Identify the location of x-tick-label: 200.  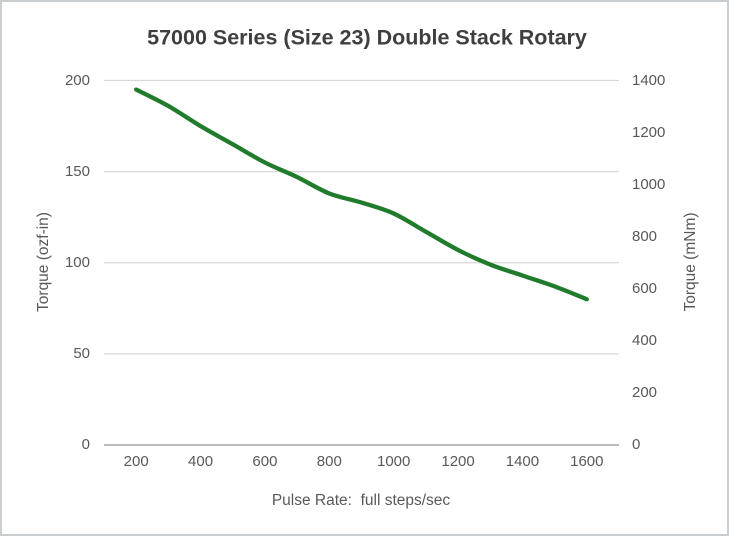
(136, 461).